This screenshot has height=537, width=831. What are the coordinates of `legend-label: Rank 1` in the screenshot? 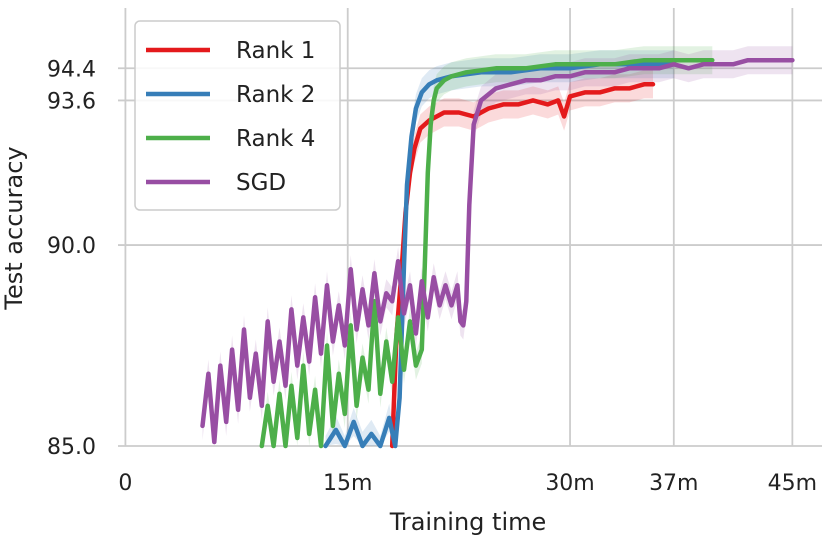 It's located at (275, 51).